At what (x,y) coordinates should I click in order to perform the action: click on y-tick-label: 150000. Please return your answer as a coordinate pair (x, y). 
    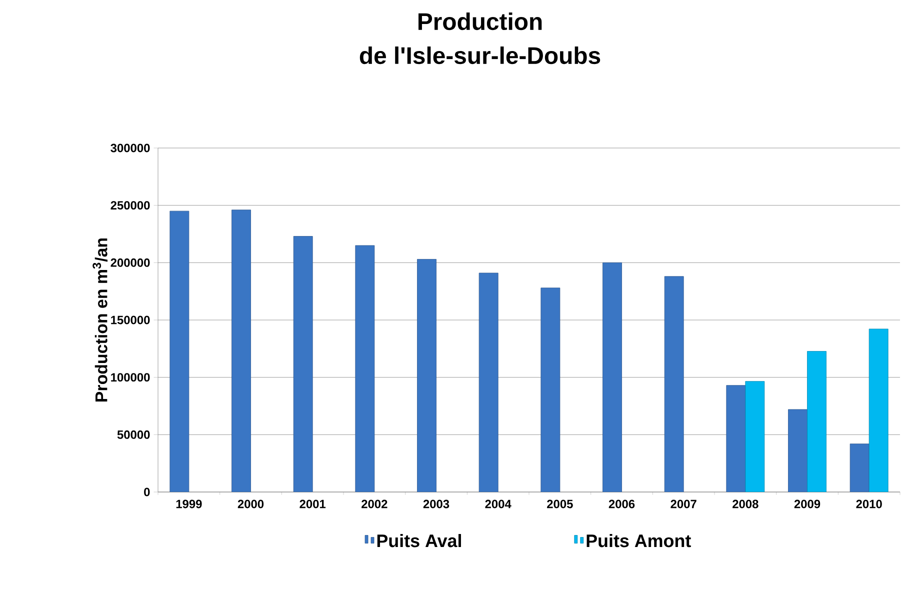
    Looking at the image, I should click on (130, 320).